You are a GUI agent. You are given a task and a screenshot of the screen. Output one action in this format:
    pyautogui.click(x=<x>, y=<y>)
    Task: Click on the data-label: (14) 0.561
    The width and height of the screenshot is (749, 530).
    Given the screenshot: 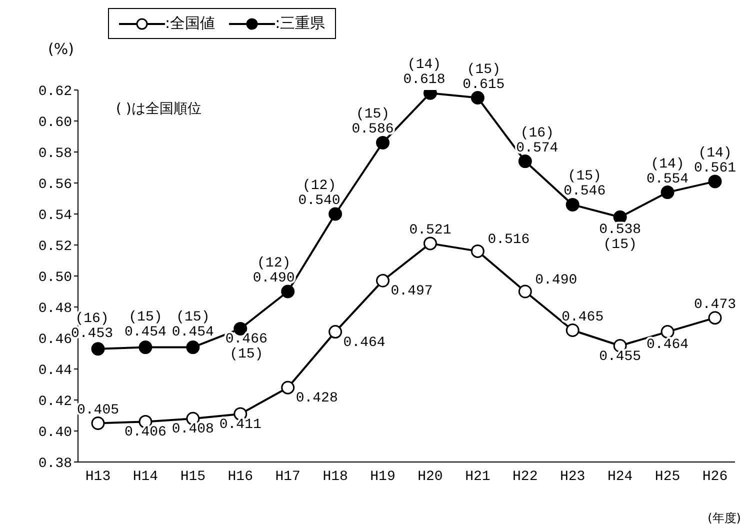 What is the action you would take?
    pyautogui.click(x=715, y=160)
    